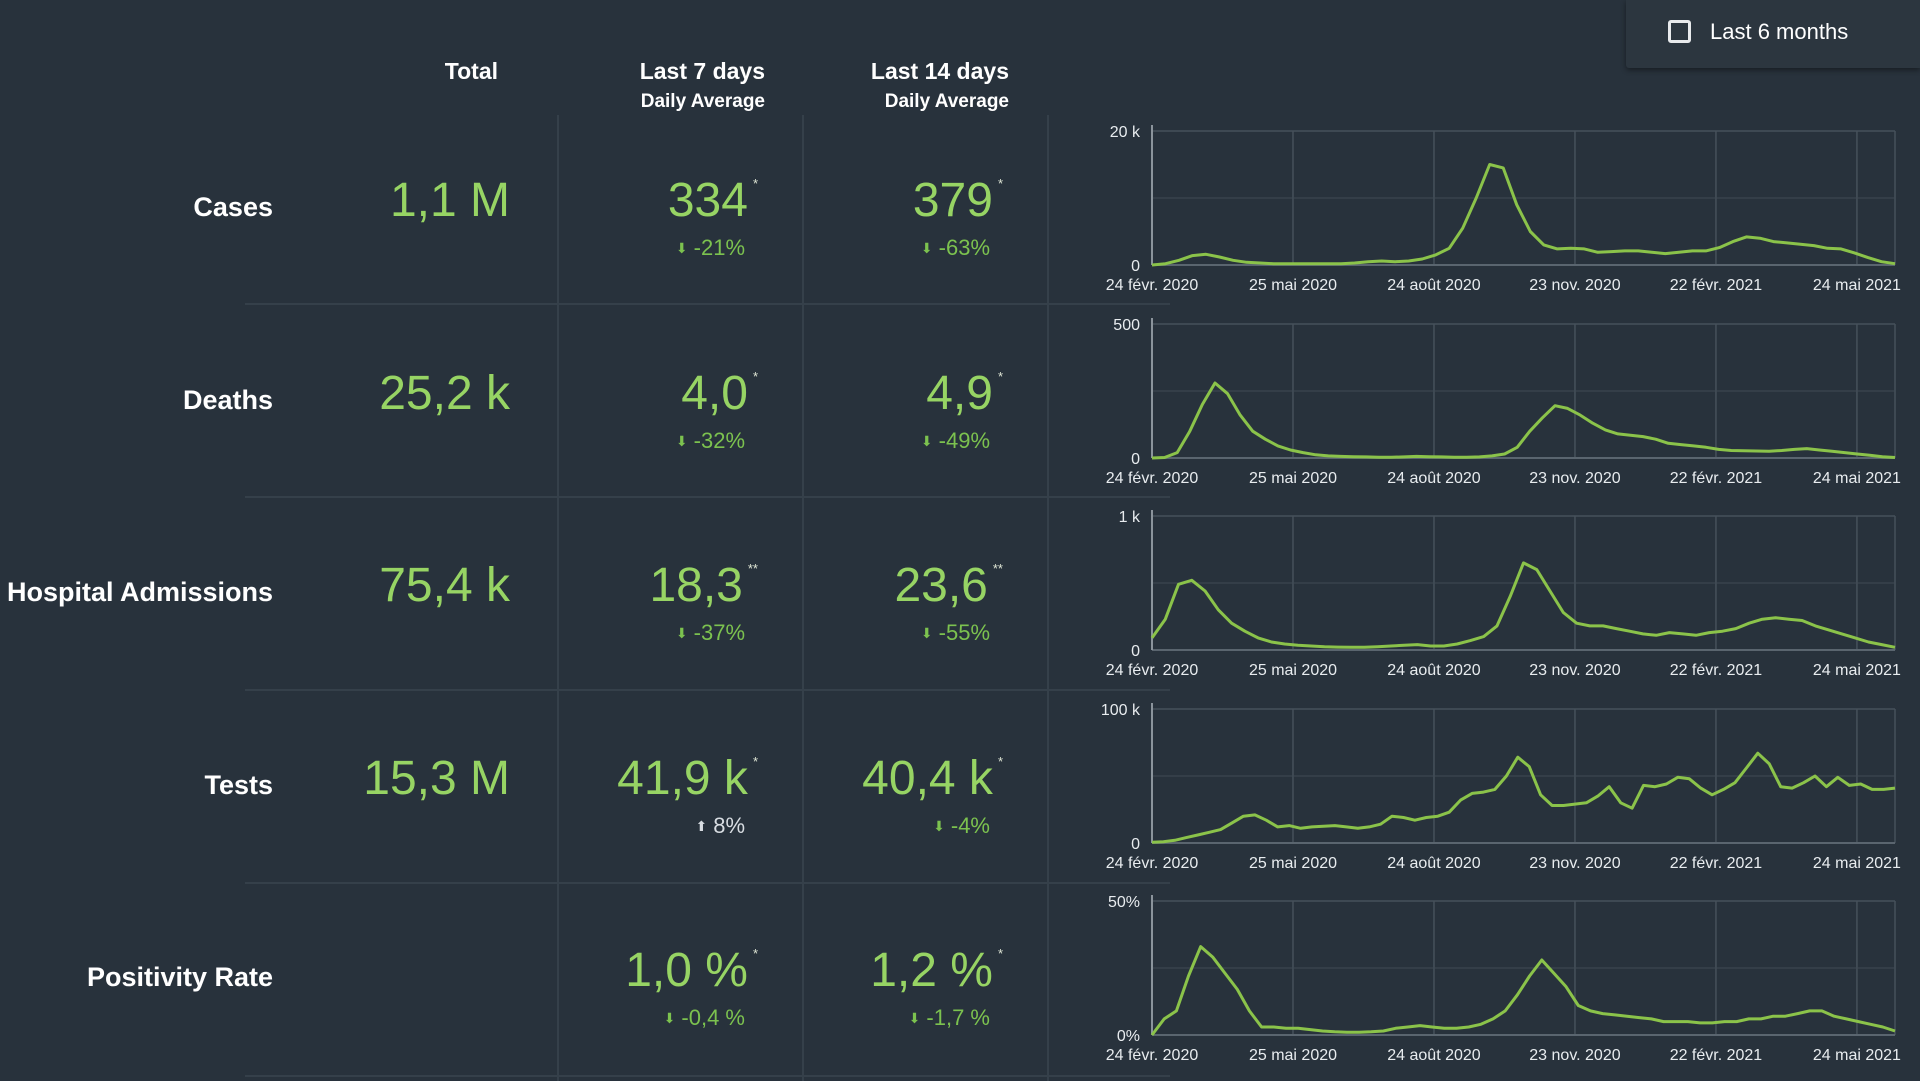  I want to click on last14-footnote-mark: **, so click(997, 568).